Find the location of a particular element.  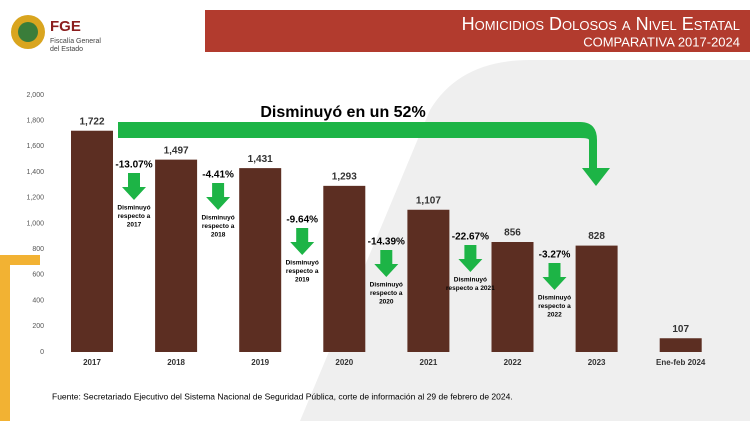

headline-arrow is located at coordinates (364, 154).